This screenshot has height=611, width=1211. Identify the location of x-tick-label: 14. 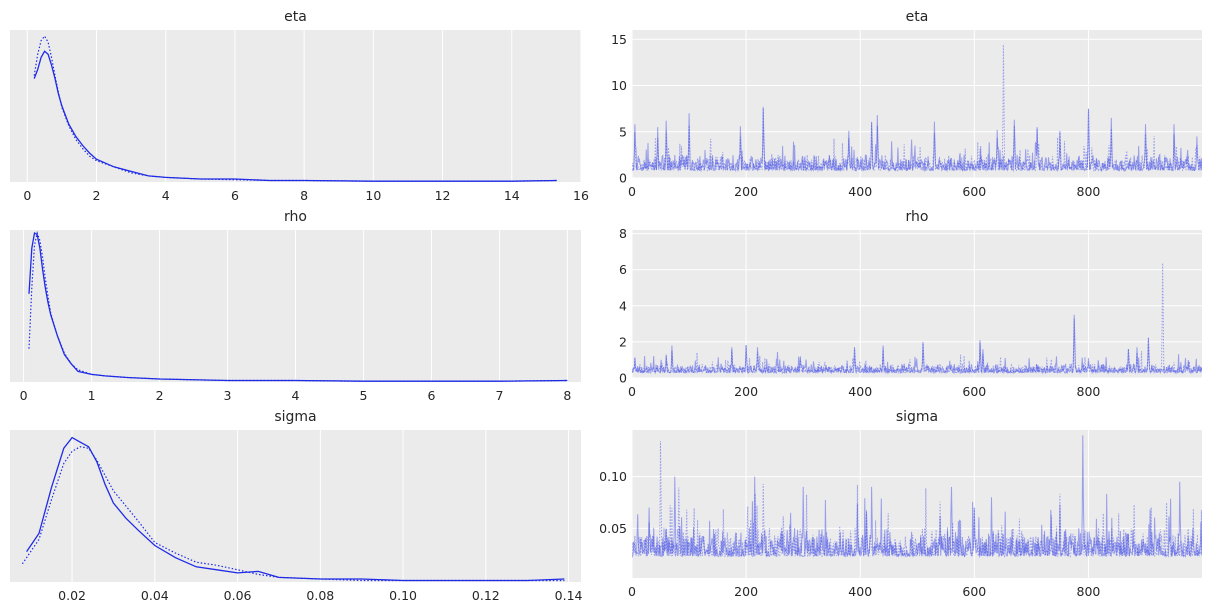
(512, 195).